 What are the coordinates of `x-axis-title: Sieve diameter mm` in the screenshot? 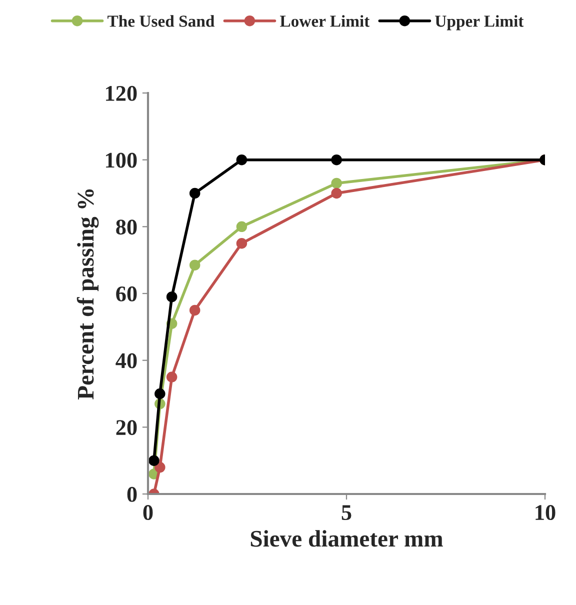 It's located at (346, 538).